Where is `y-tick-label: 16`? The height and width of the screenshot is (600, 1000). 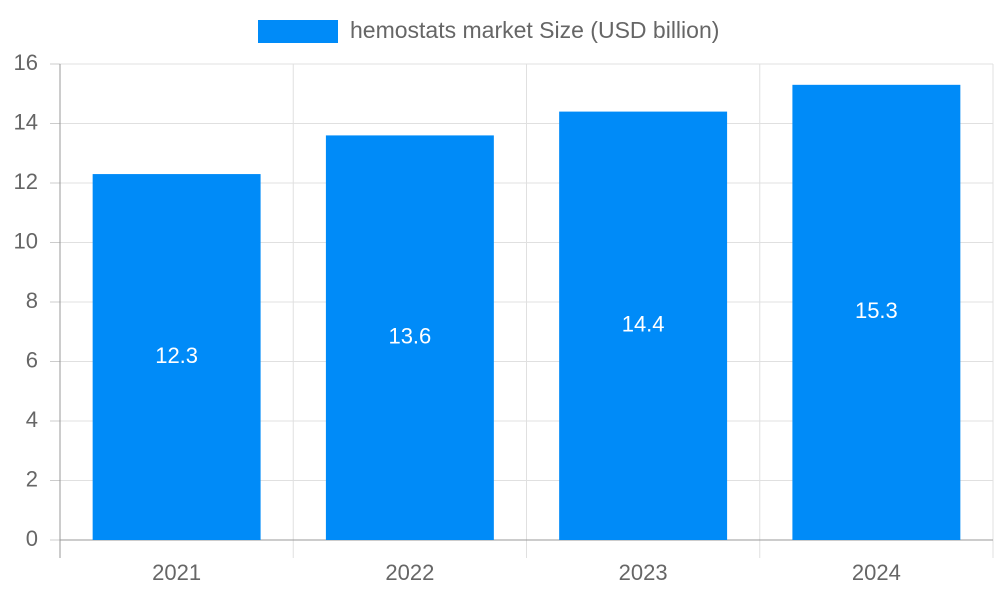 y-tick-label: 16 is located at coordinates (26, 62).